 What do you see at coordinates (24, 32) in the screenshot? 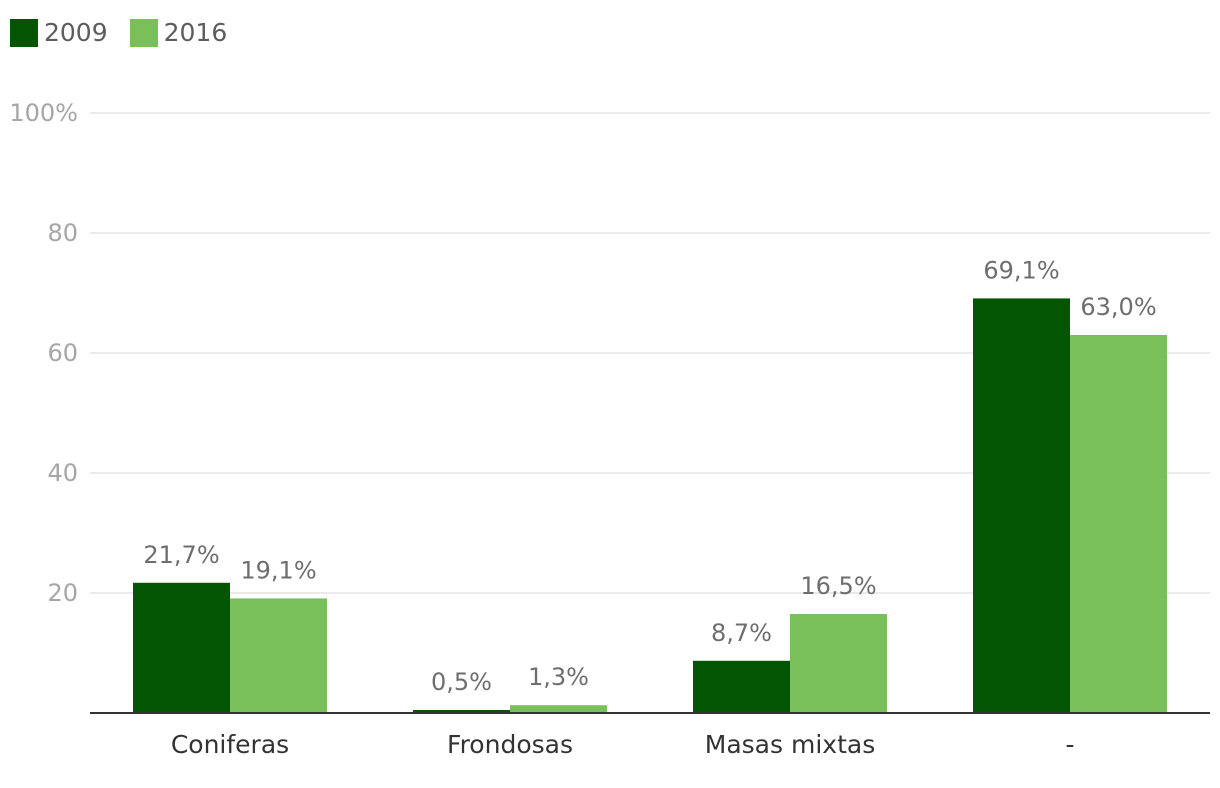
I see `legend-swatch-2009` at bounding box center [24, 32].